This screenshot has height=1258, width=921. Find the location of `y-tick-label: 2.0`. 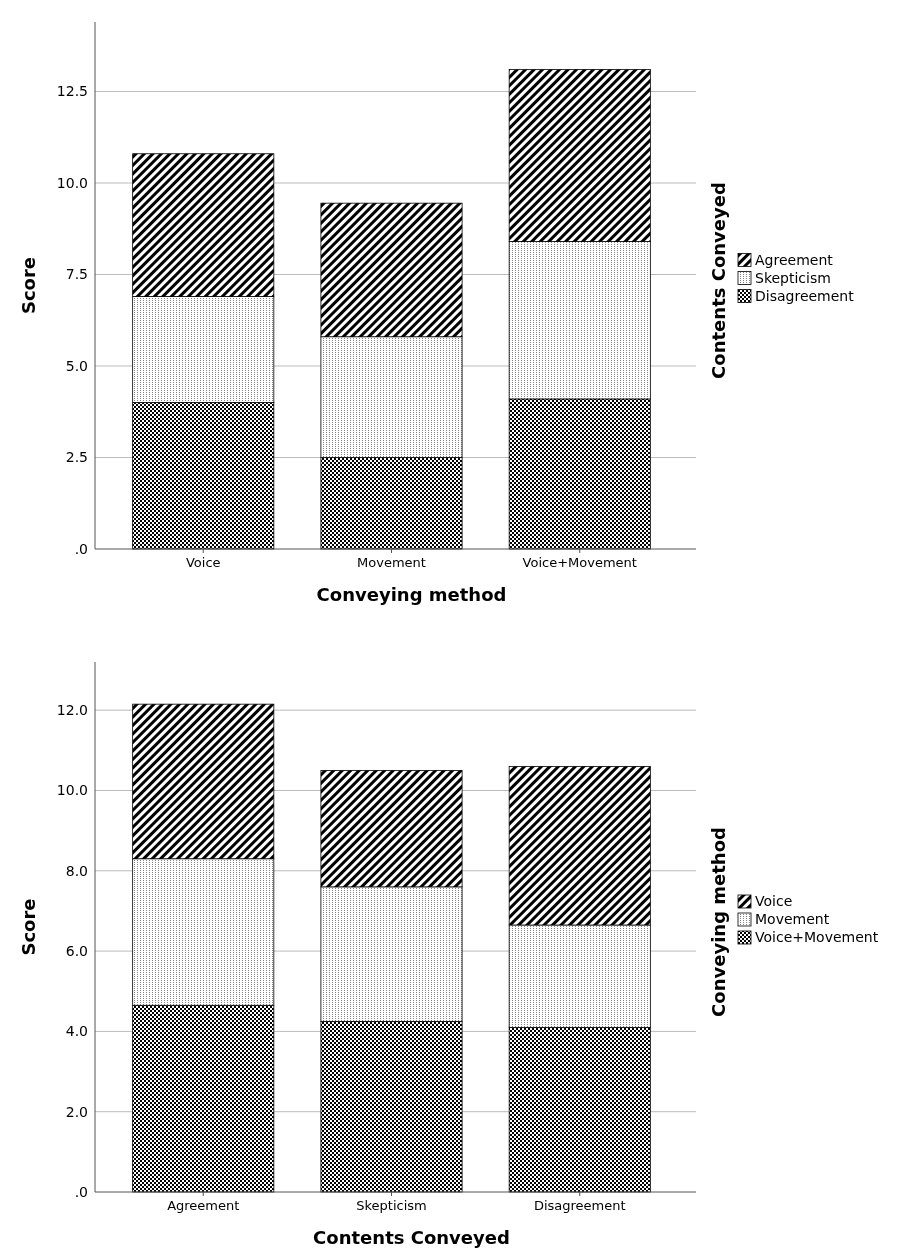

y-tick-label: 2.0 is located at coordinates (76, 1111).